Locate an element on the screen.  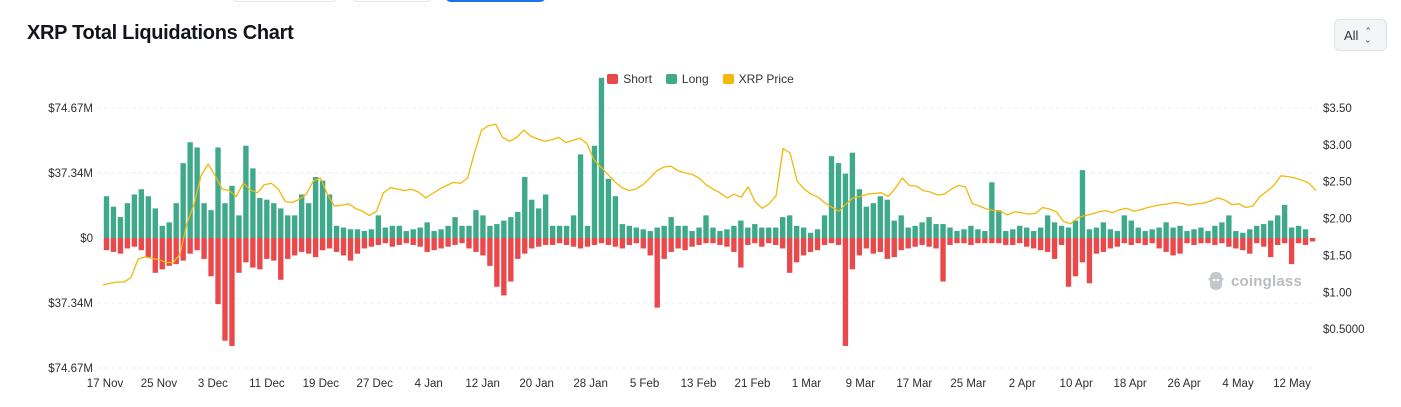
x-tick-label: 17 Mar is located at coordinates (914, 384).